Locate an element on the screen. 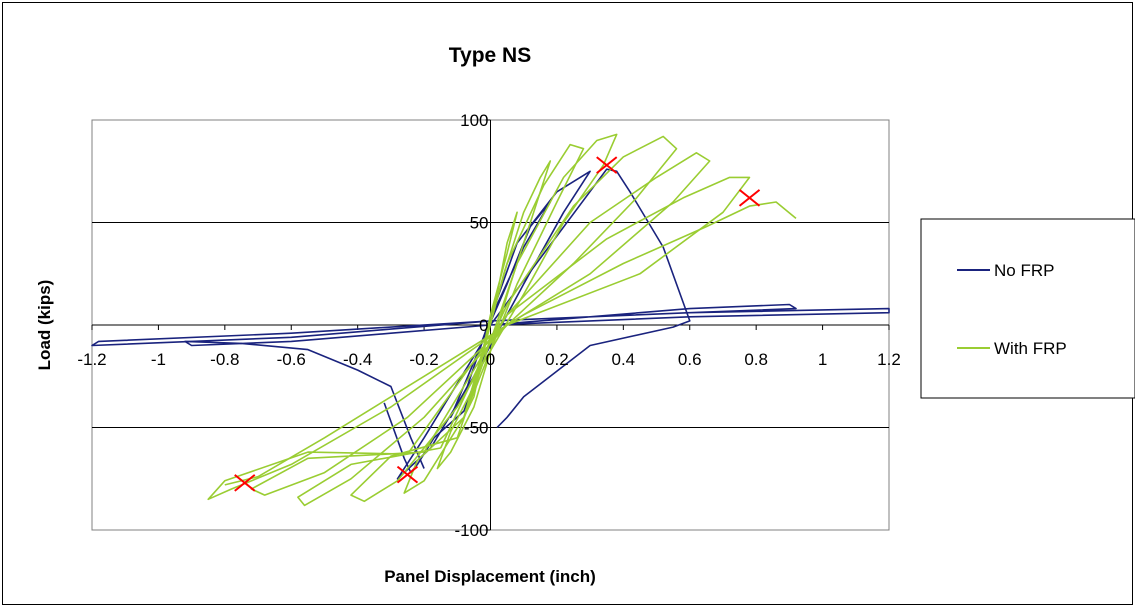 The image size is (1135, 607). failure-marker-2-b is located at coordinates (245, 483).